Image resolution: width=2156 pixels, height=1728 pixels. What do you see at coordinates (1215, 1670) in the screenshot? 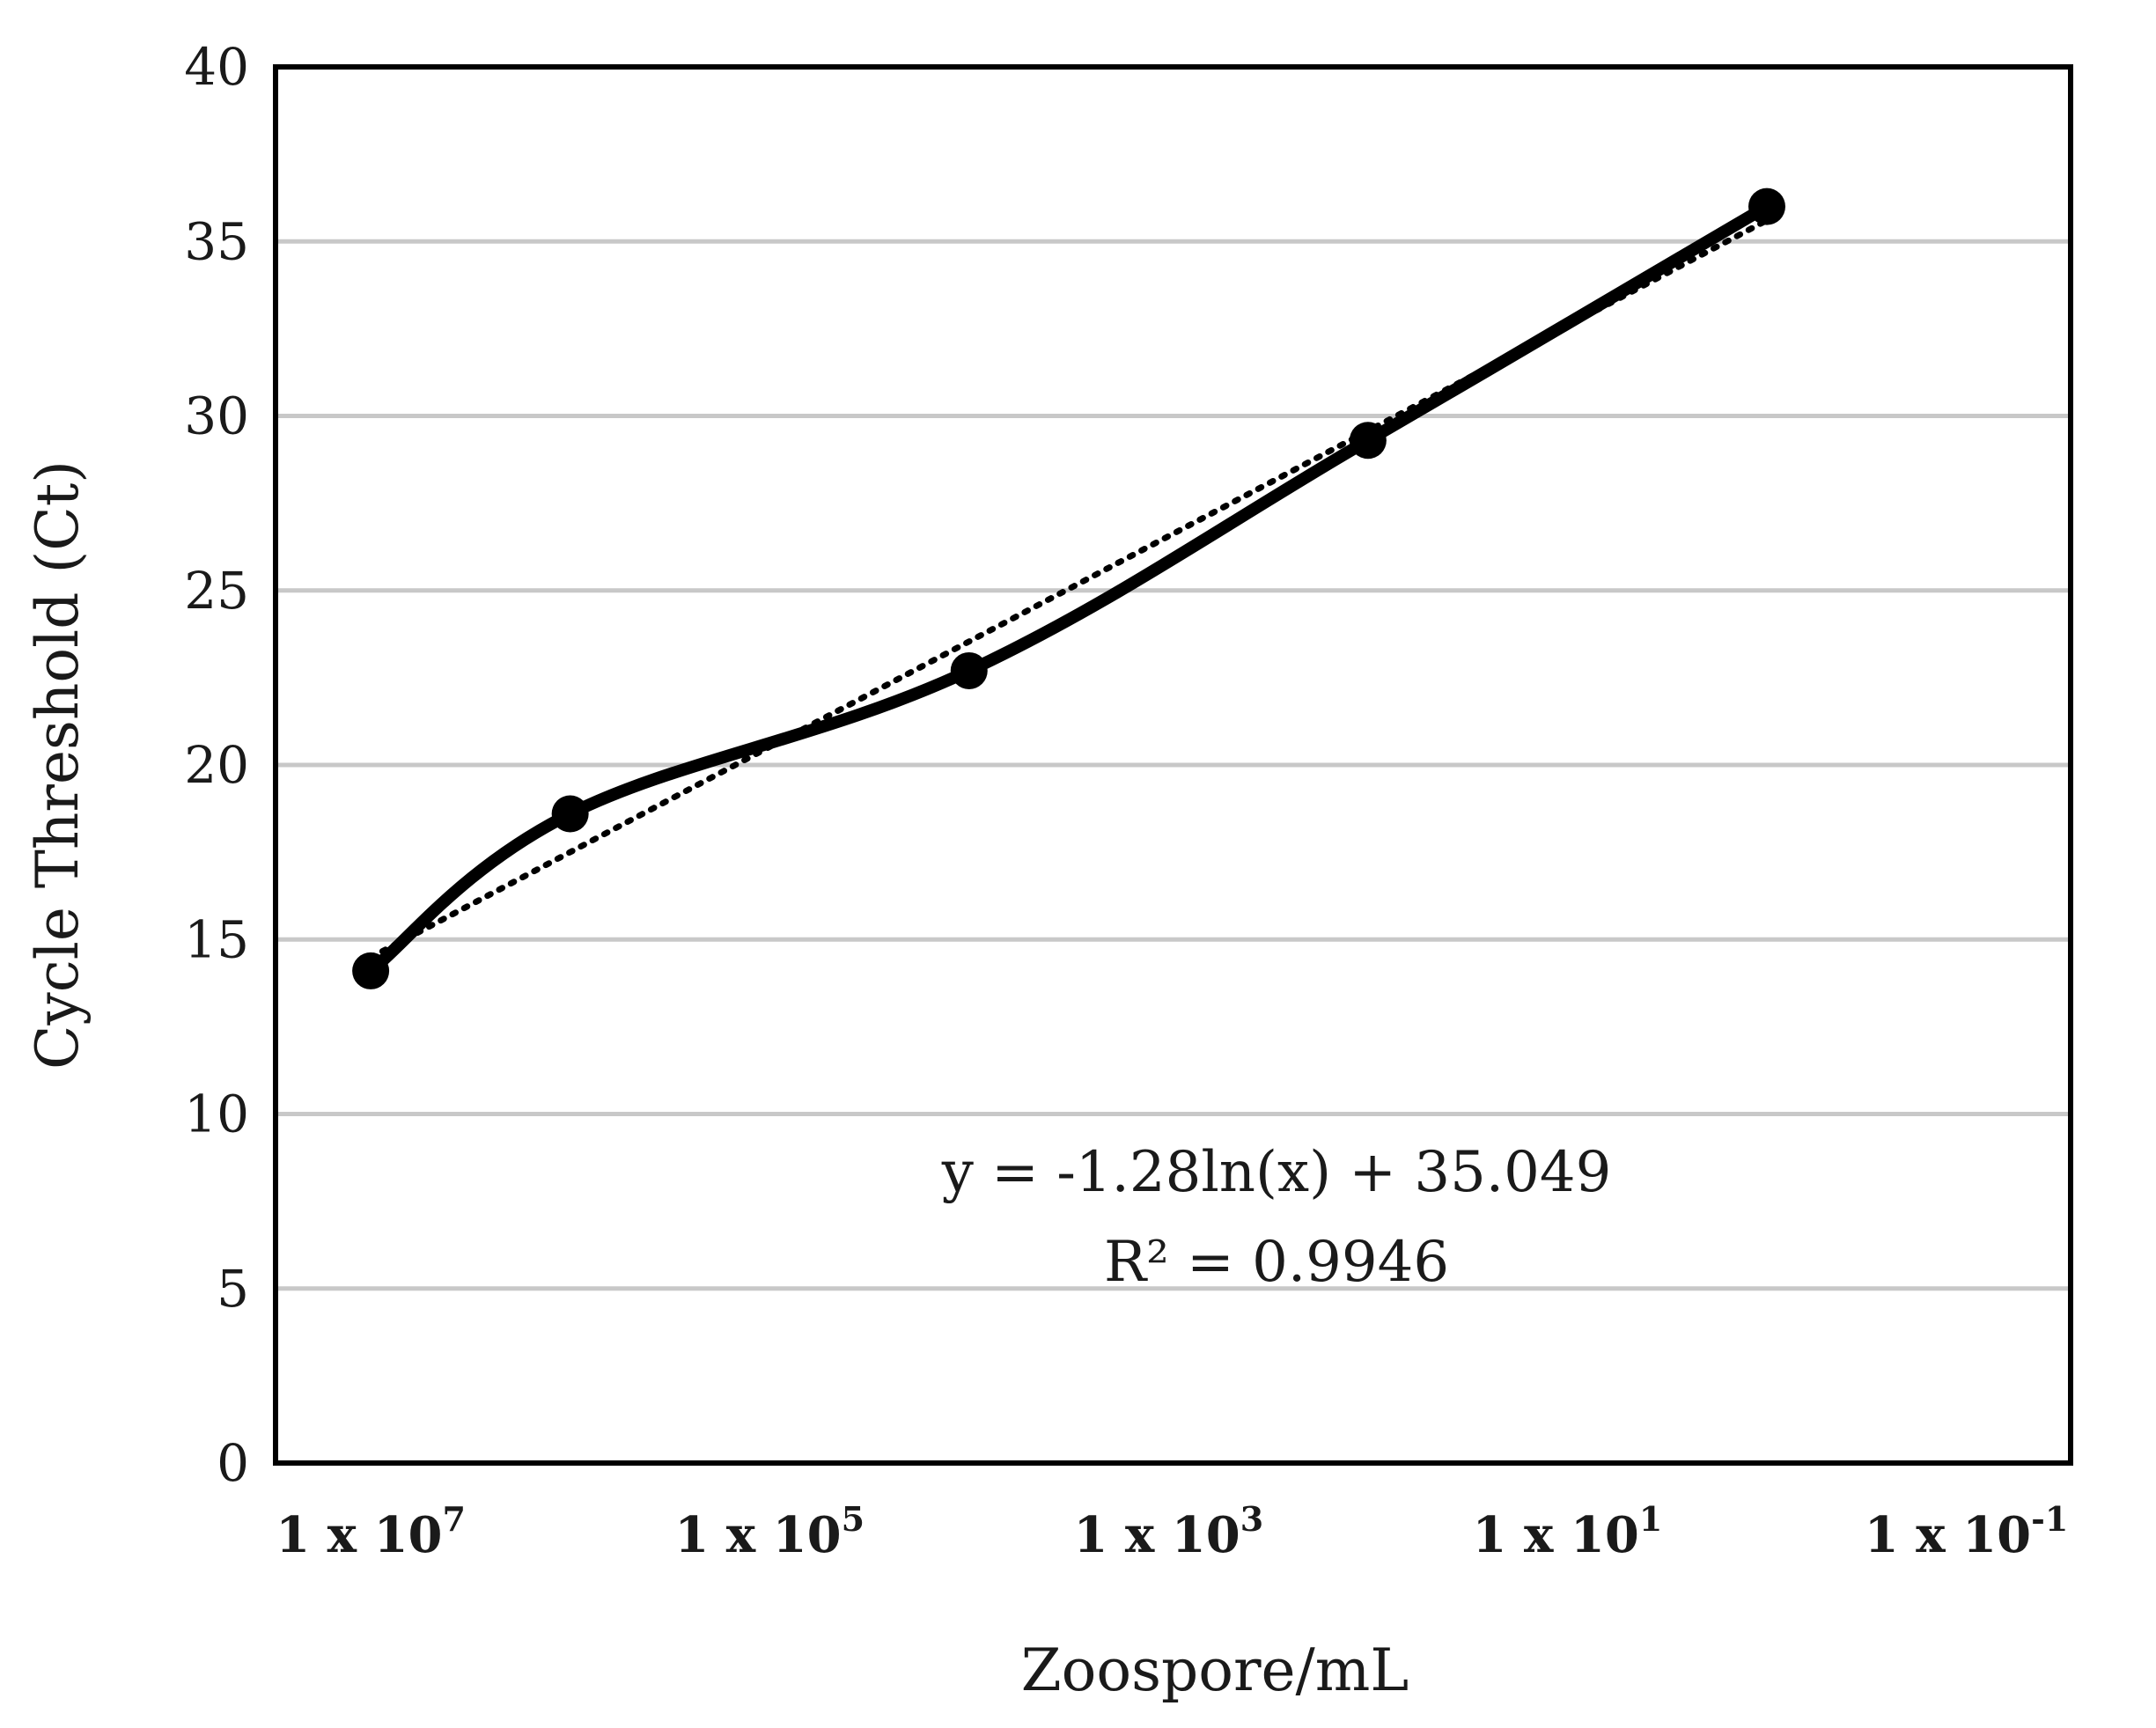
I see `x-axis-title: Zoospore/mL` at bounding box center [1215, 1670].